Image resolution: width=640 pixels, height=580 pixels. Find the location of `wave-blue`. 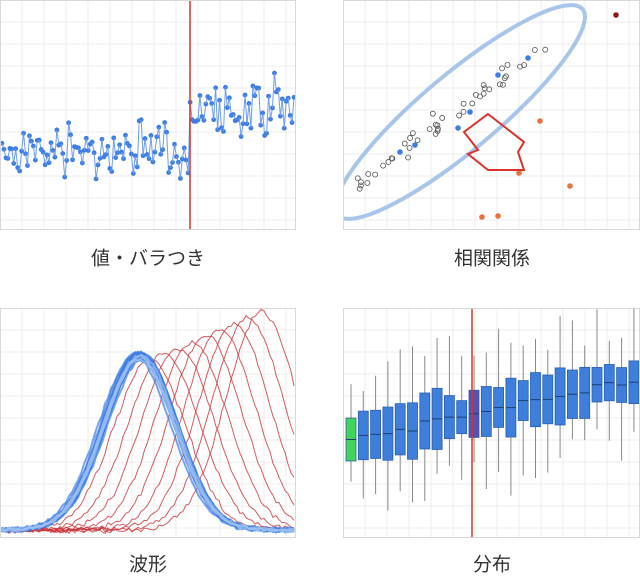

wave-blue is located at coordinates (147, 443).